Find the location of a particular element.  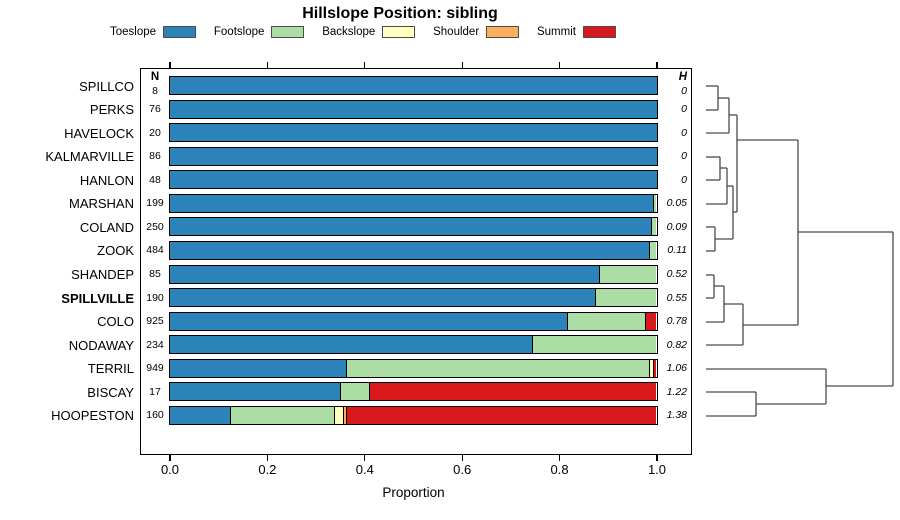

segment-toeslope-hoopeston is located at coordinates (200, 415).